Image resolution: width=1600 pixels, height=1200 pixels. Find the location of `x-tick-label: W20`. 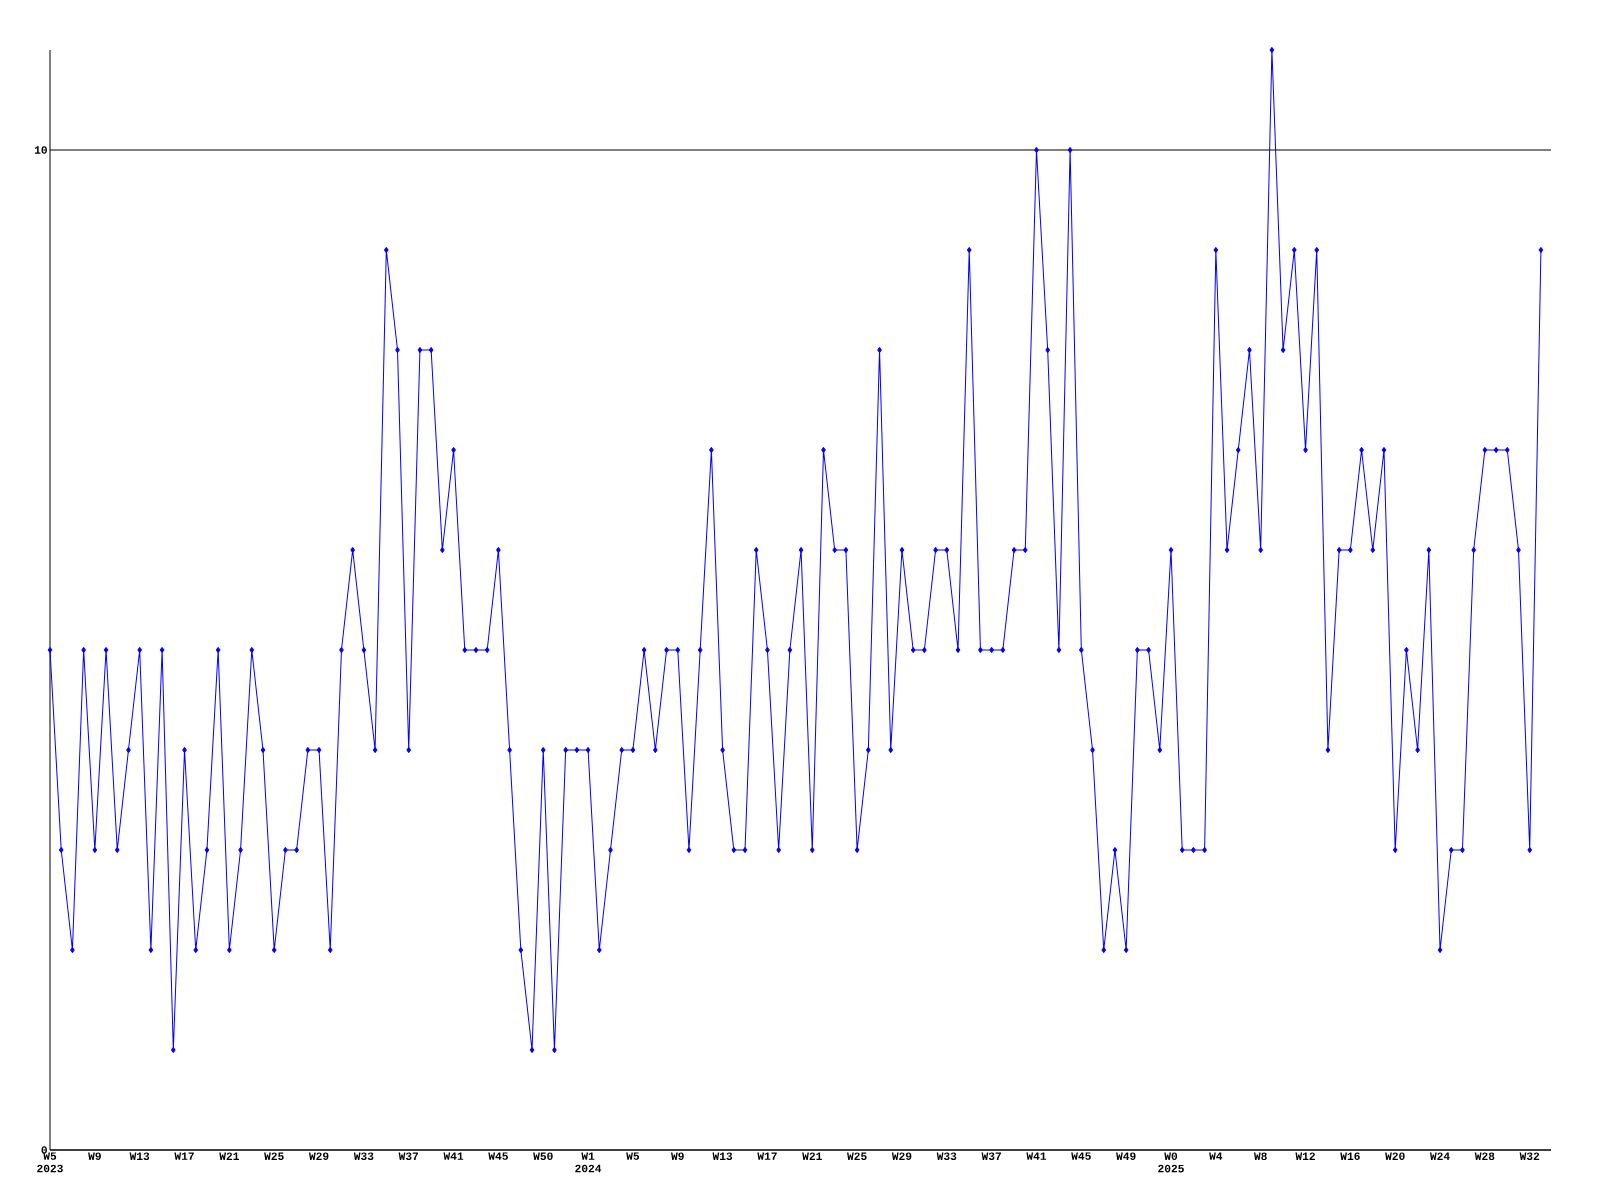

x-tick-label: W20 is located at coordinates (1395, 1156).